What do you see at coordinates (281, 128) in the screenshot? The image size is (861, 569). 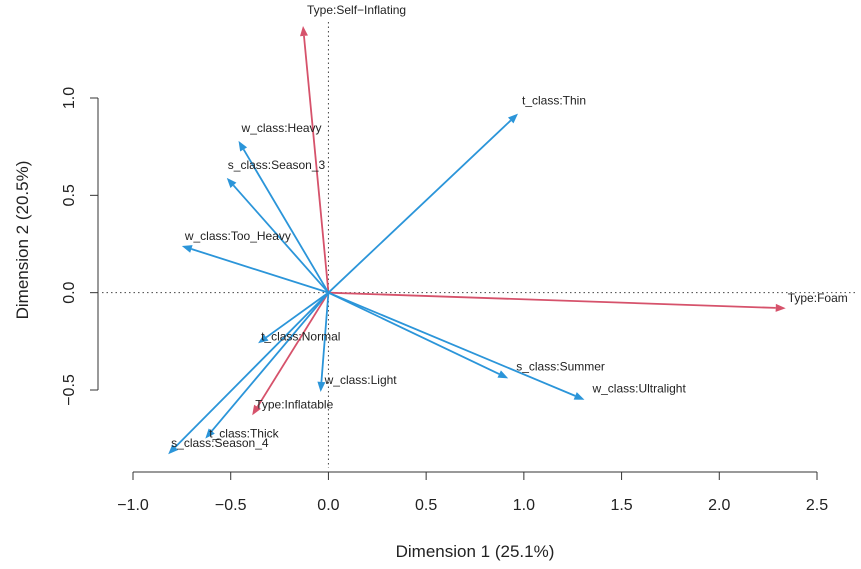 I see `arrow-label: w_class:Heavy` at bounding box center [281, 128].